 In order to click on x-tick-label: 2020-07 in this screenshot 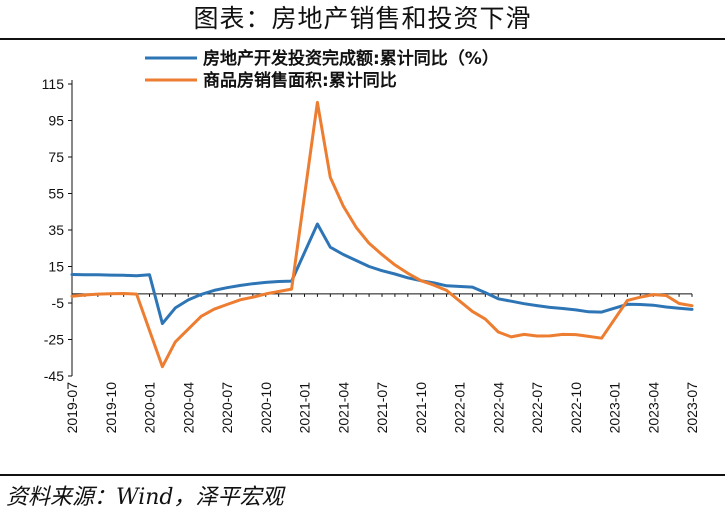, I will do `click(227, 408)`.